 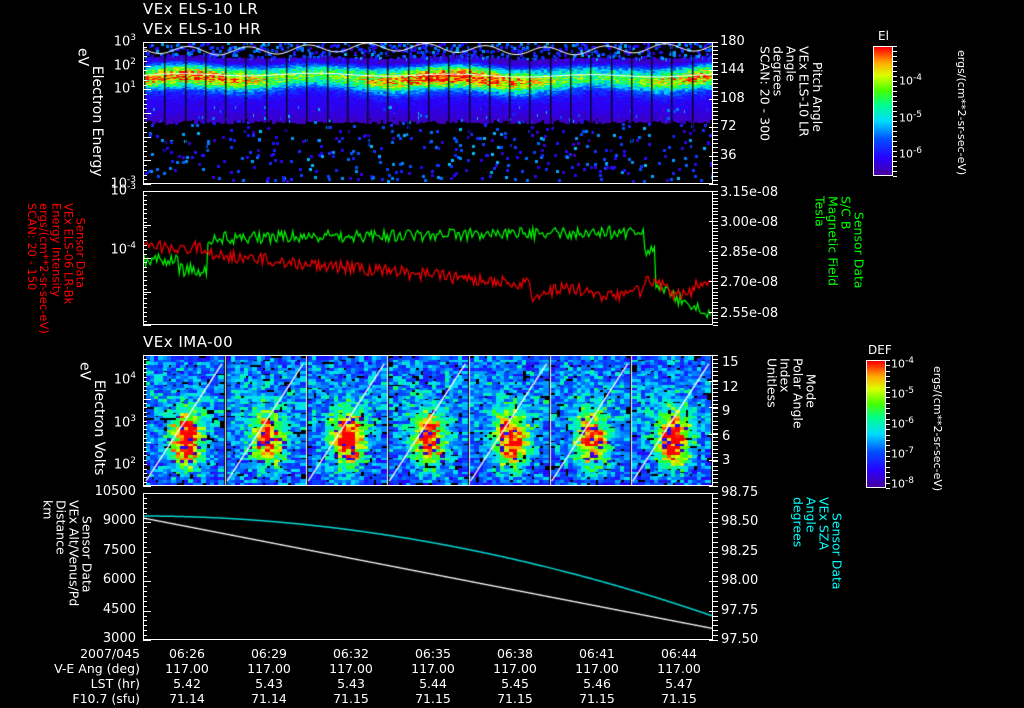 What do you see at coordinates (679, 653) in the screenshot?
I see `bottom-axis-cell: 06:44` at bounding box center [679, 653].